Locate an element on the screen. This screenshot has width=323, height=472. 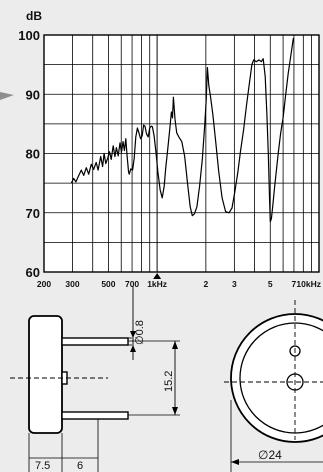
y-tick-label: 70 is located at coordinates (33, 213).